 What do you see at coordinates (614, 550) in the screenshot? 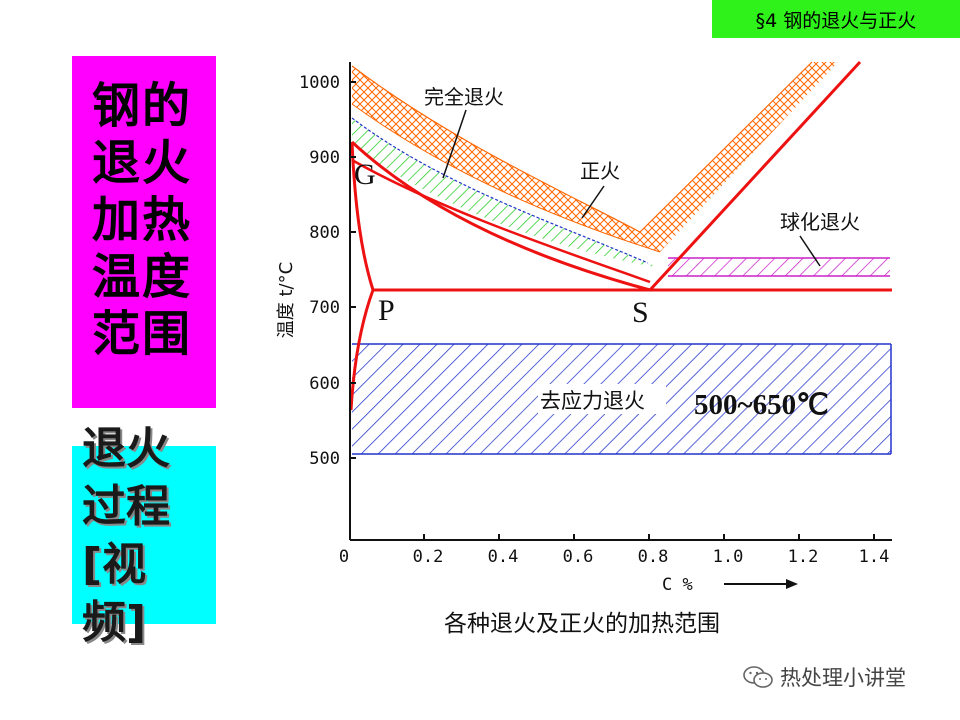
I see `x-axis: 0 0.2 0.4 0.6 0.8 1.0 1.2 1.4` at bounding box center [614, 550].